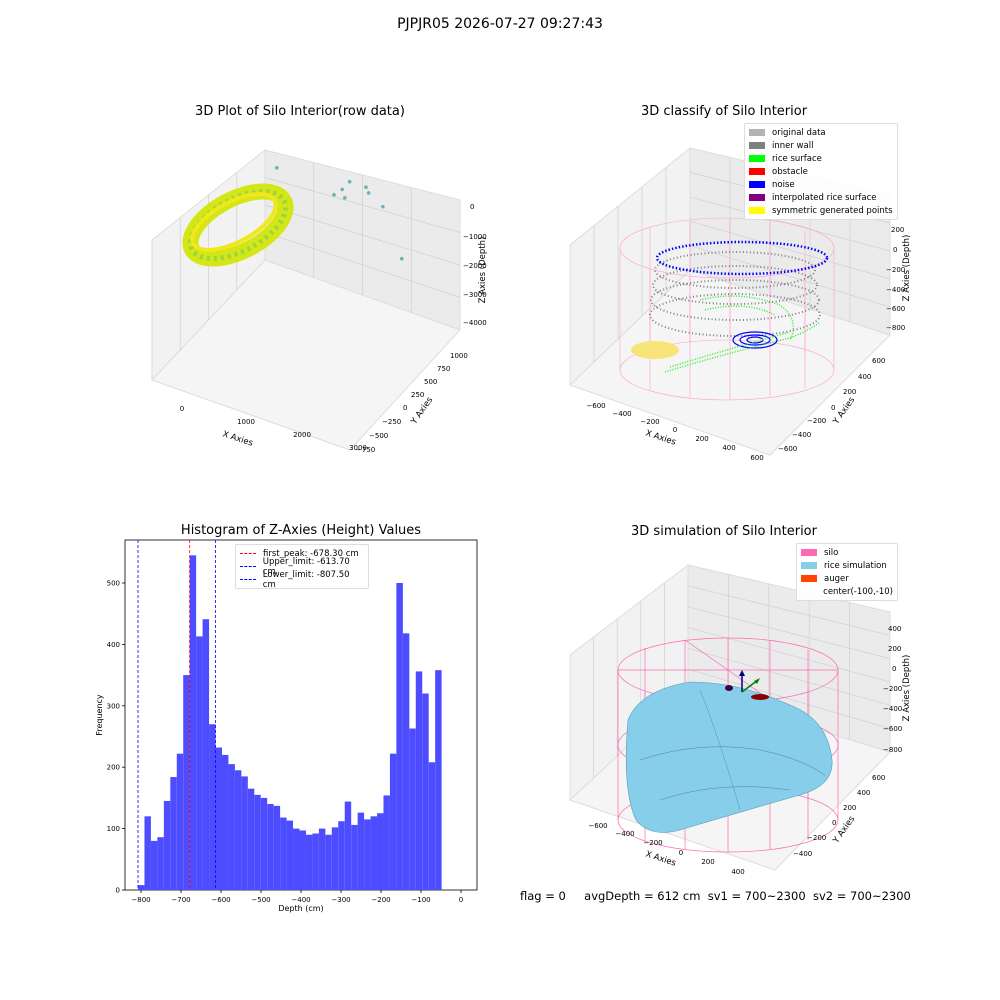  What do you see at coordinates (892, 709) in the screenshot?
I see `z-tick-label: −400` at bounding box center [892, 709].